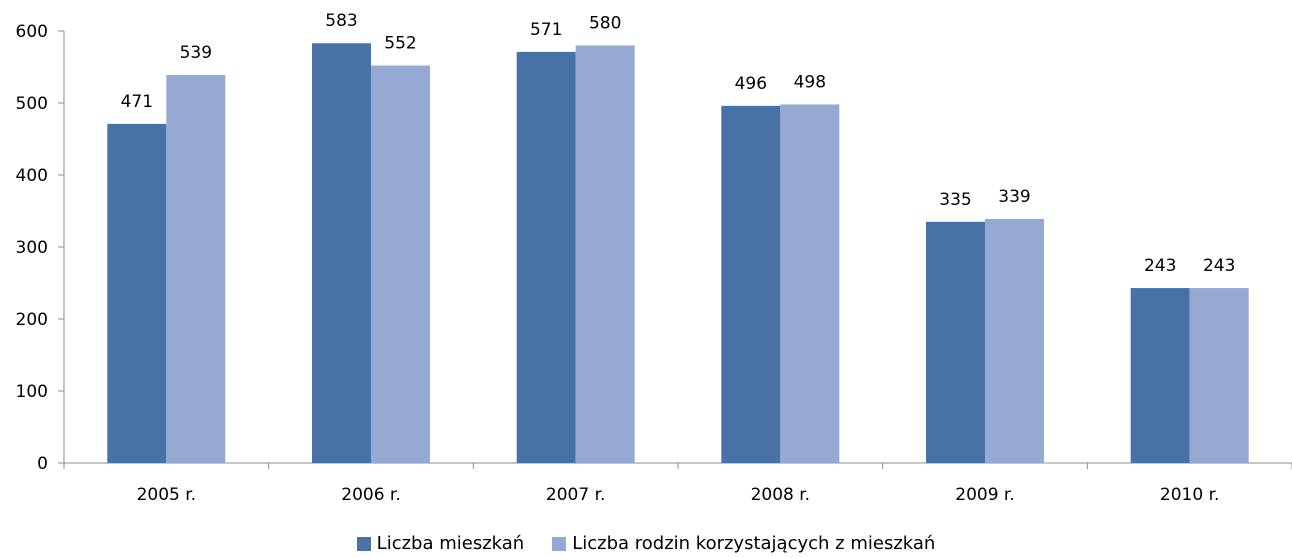  I want to click on y-tick-label: 0, so click(42, 464).